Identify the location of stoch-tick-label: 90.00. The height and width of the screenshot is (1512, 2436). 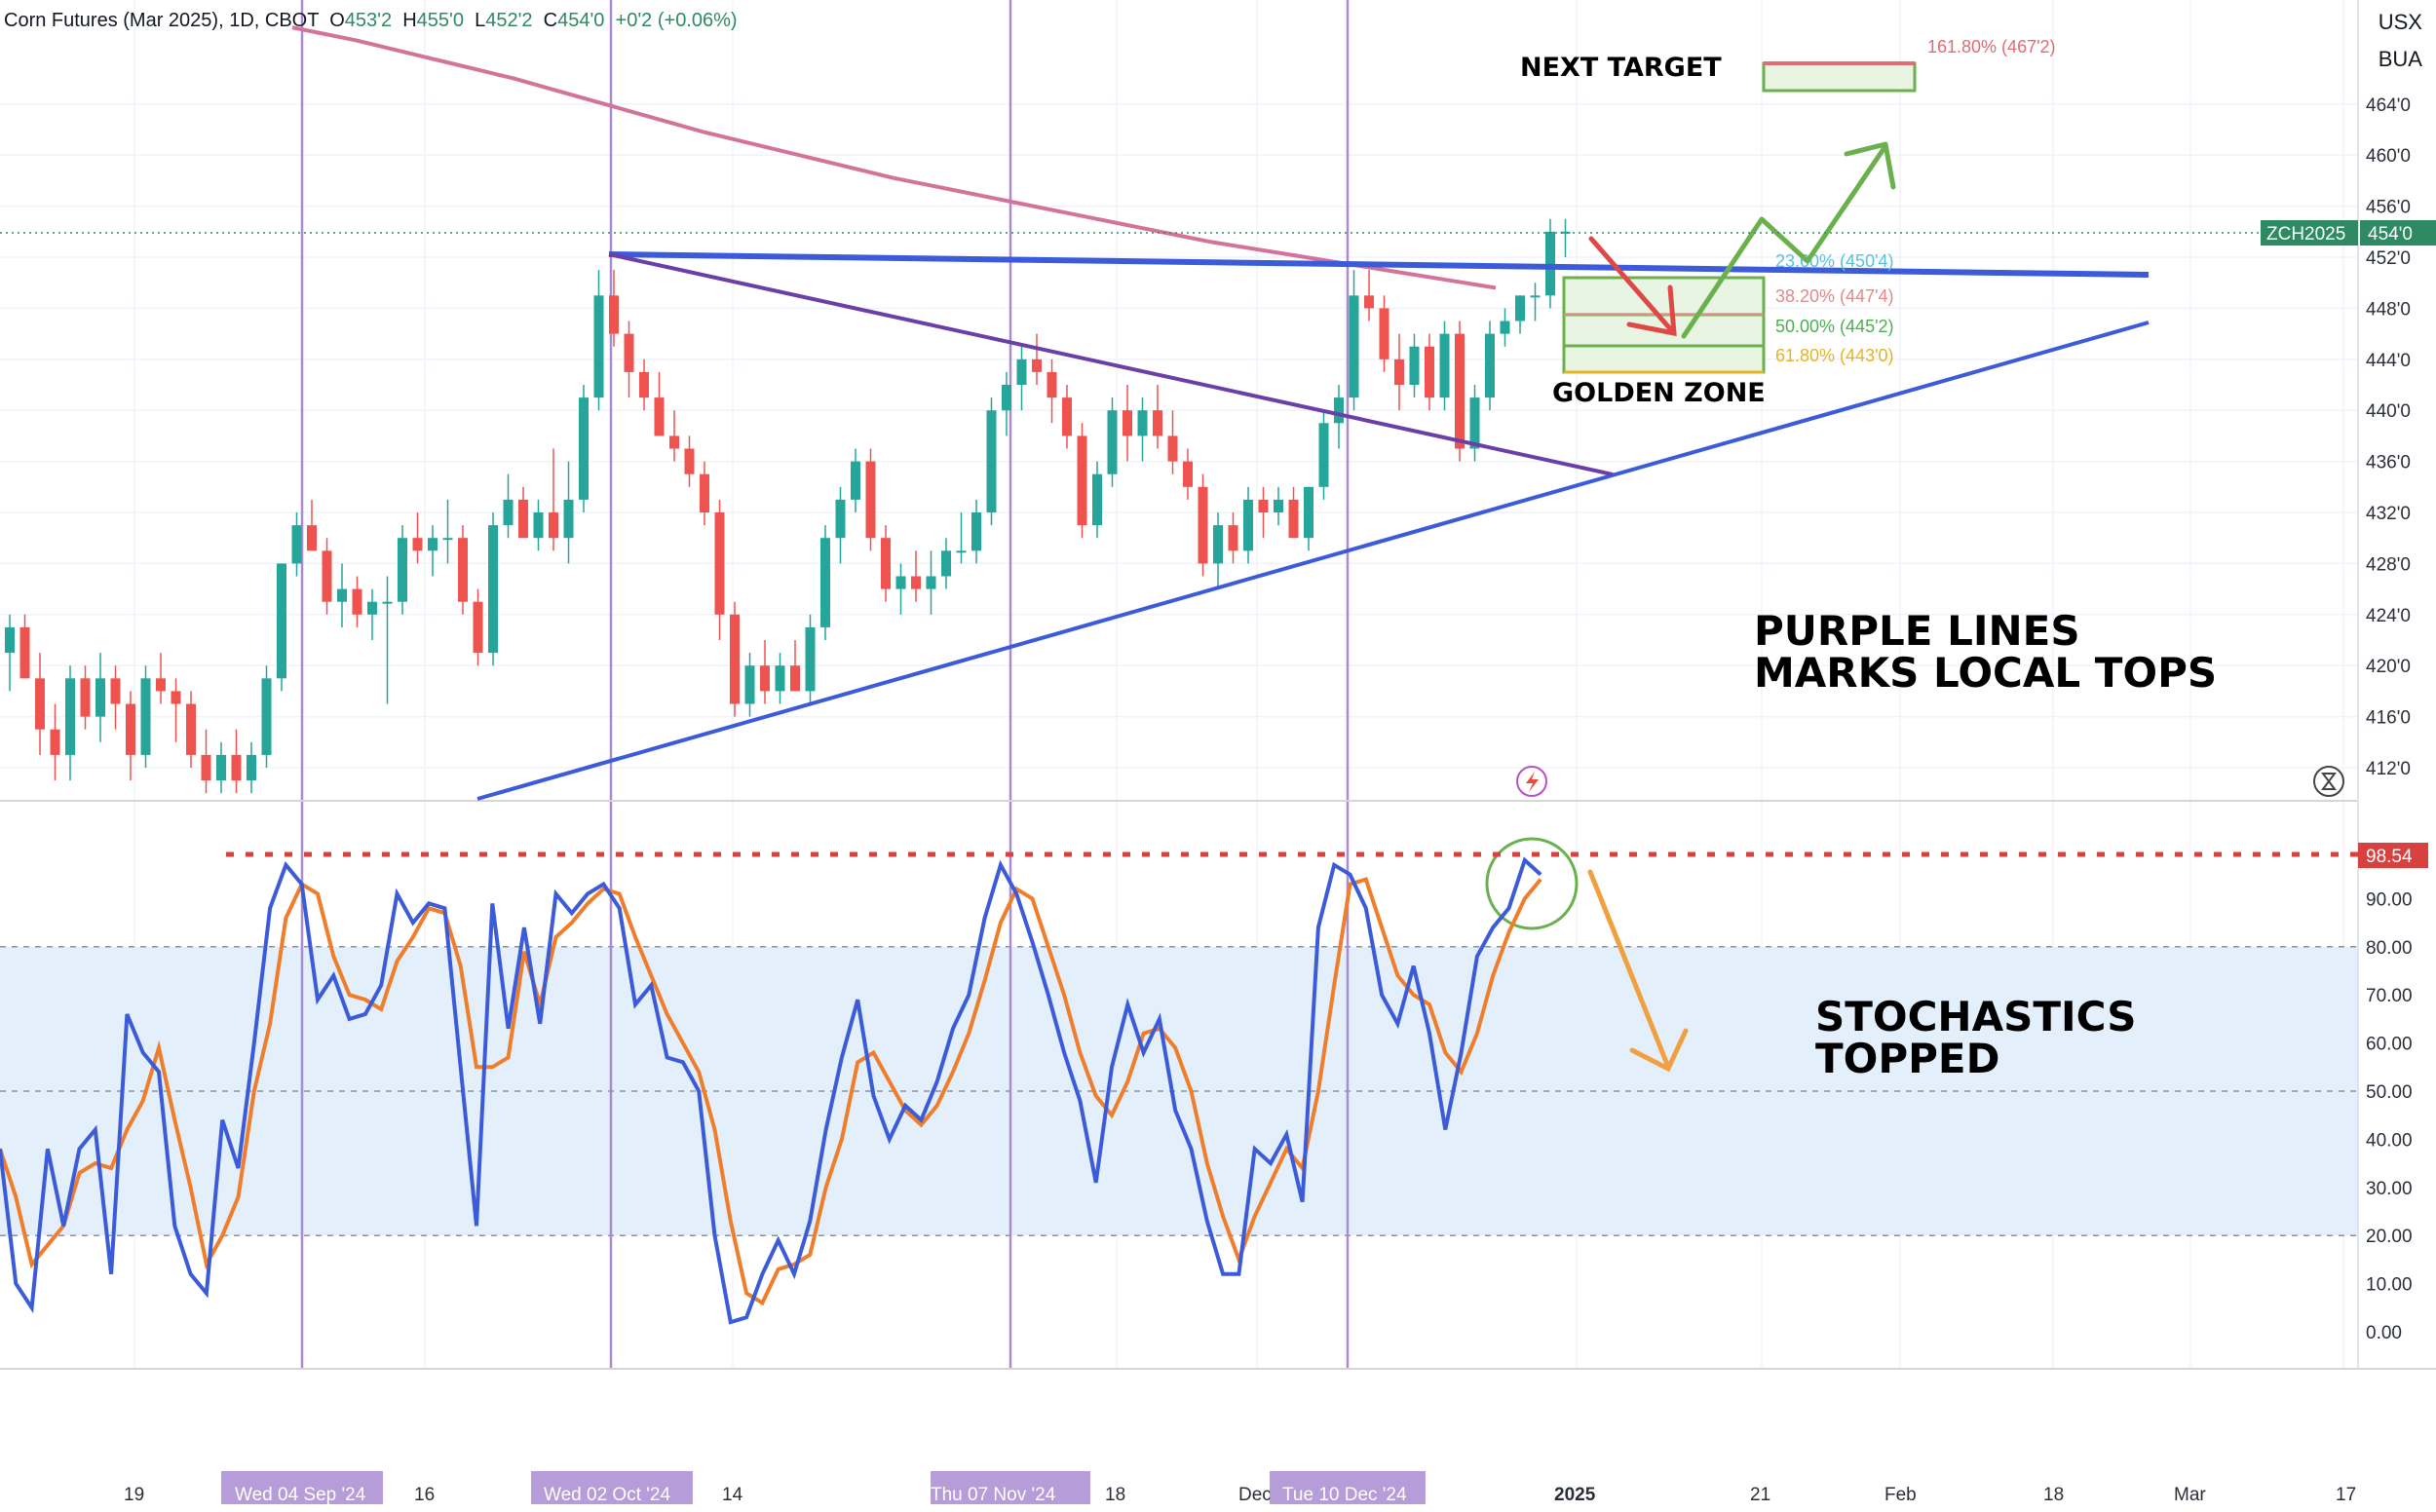
(2389, 899).